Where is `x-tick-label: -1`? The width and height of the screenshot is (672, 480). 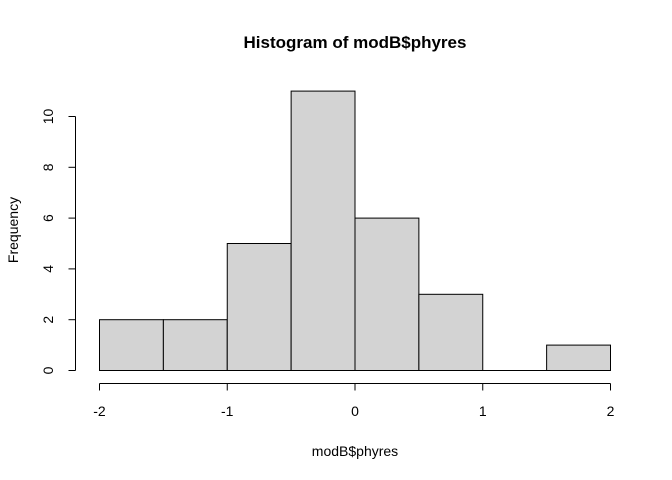
x-tick-label: -1 is located at coordinates (227, 411).